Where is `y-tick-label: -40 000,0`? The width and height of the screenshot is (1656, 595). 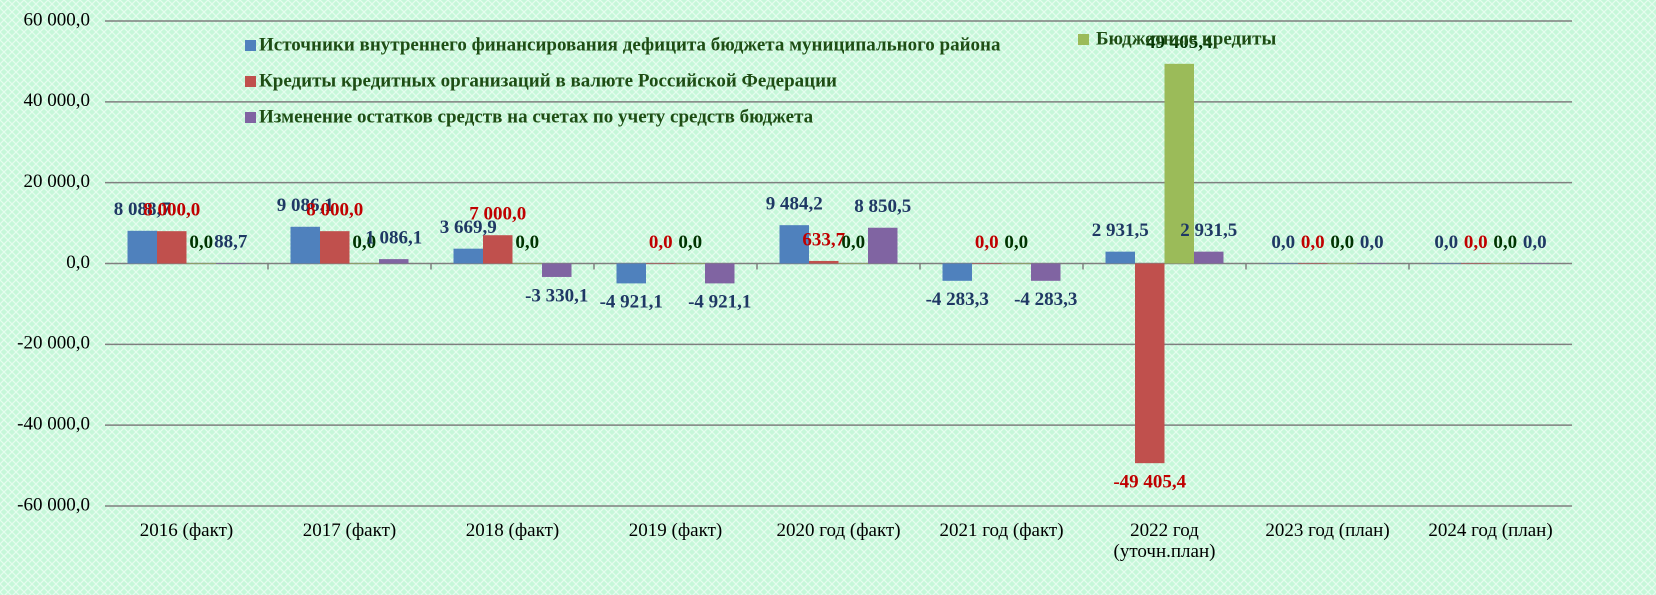 y-tick-label: -40 000,0 is located at coordinates (53, 424).